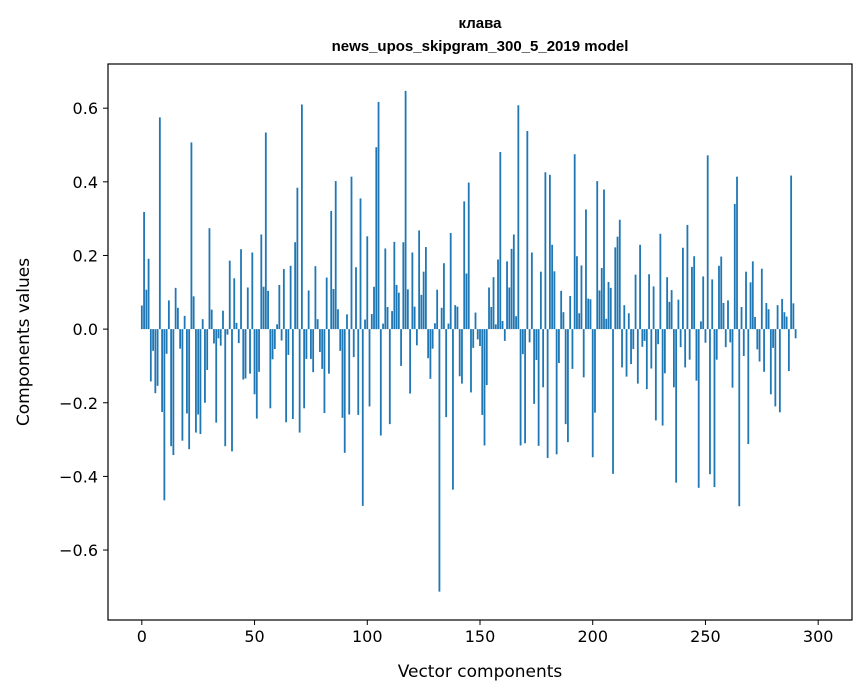  Describe the element at coordinates (78, 476) in the screenshot. I see `y-tick-label-1: −0.4` at that location.